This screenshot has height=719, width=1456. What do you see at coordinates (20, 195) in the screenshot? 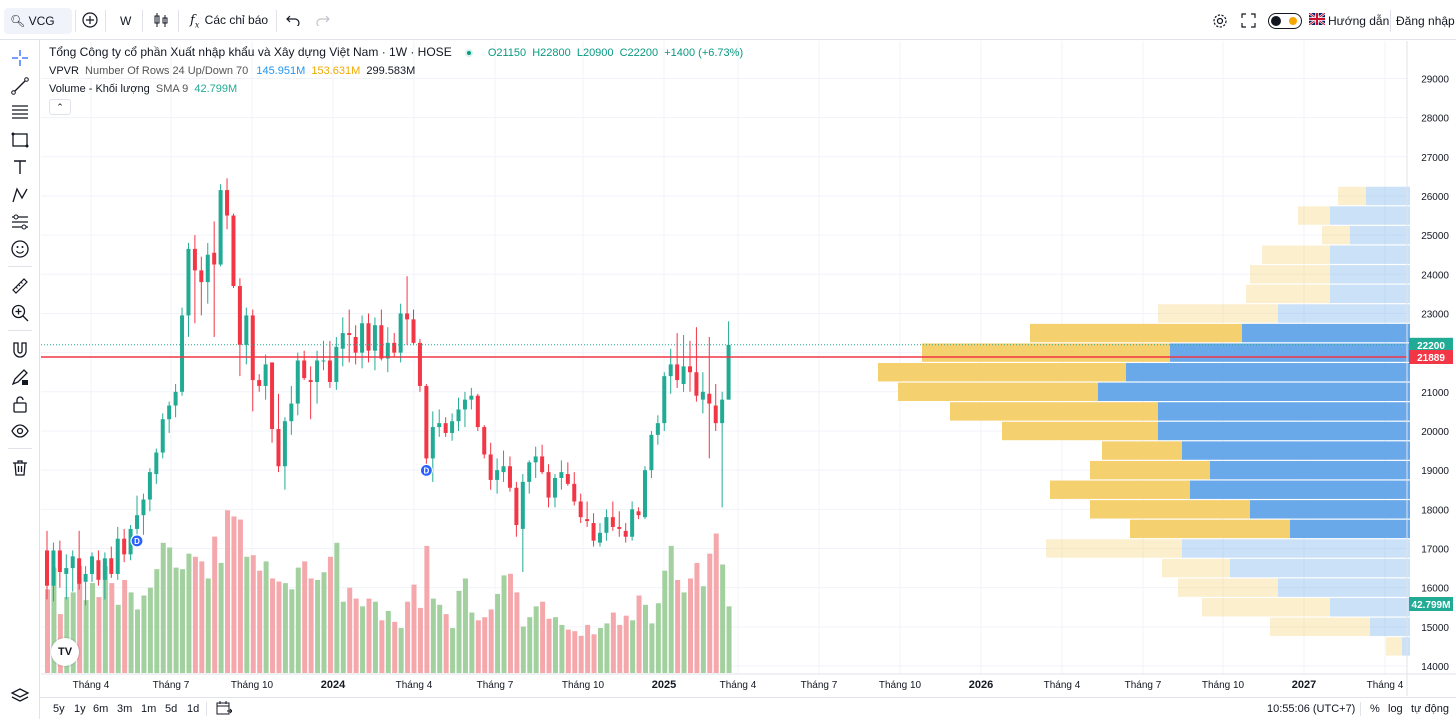
I see `pattern-icon` at bounding box center [20, 195].